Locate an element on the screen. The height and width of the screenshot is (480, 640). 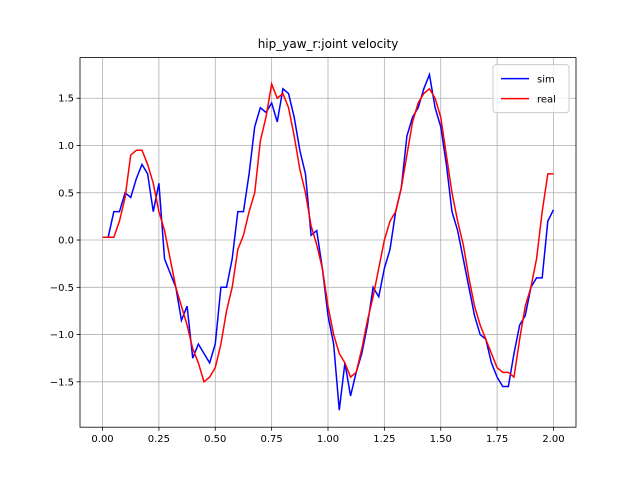
y-tick-label: 1.0 is located at coordinates (66, 146).